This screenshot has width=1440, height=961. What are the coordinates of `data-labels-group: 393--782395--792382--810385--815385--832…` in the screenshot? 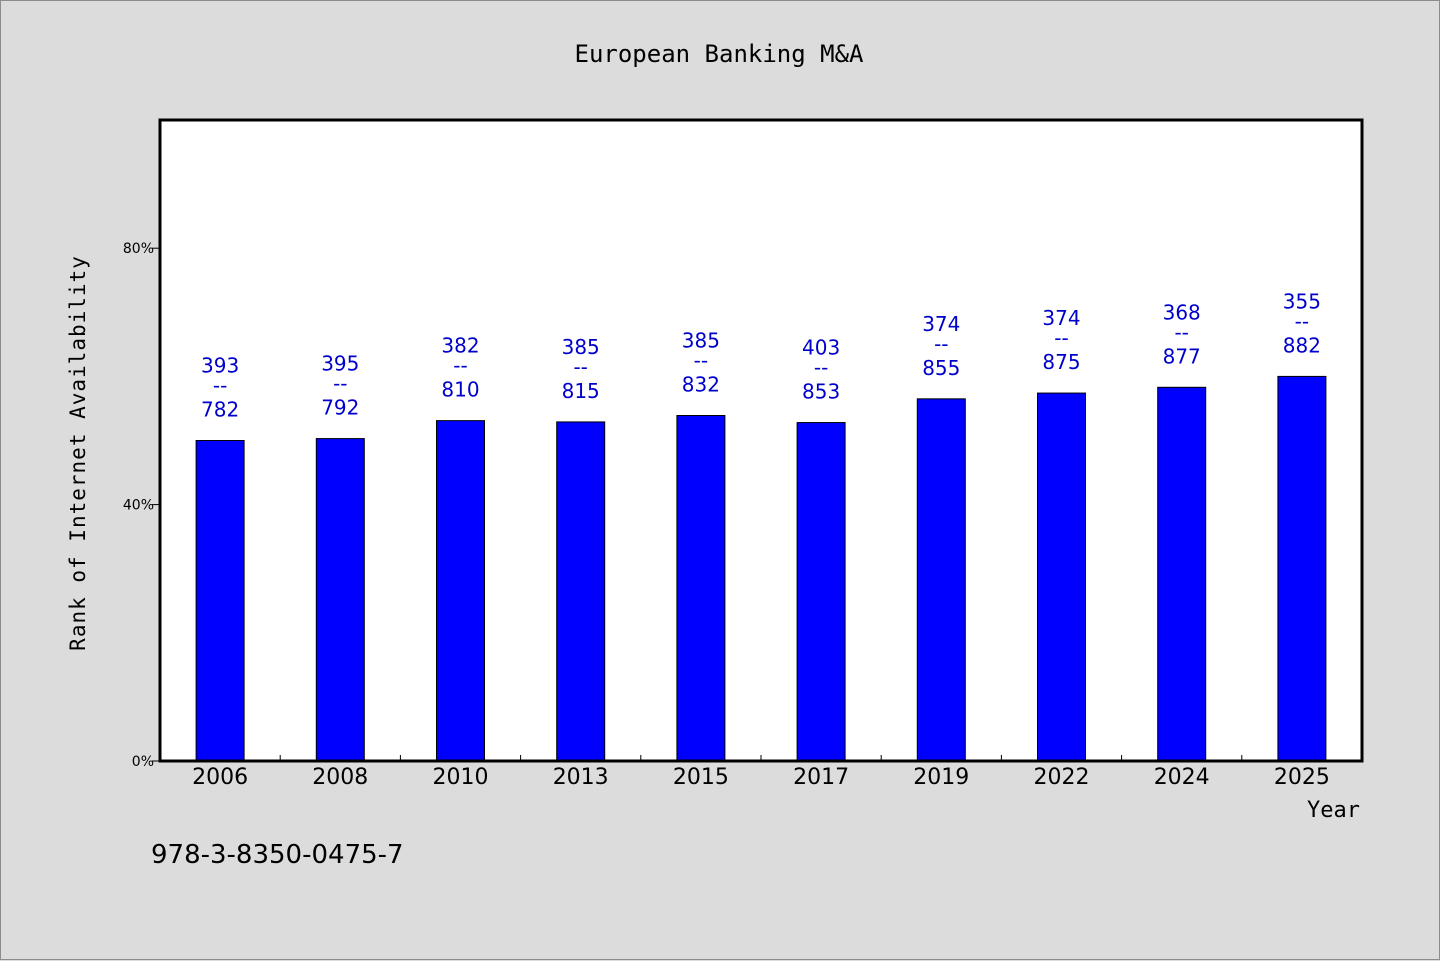 It's located at (761, 355).